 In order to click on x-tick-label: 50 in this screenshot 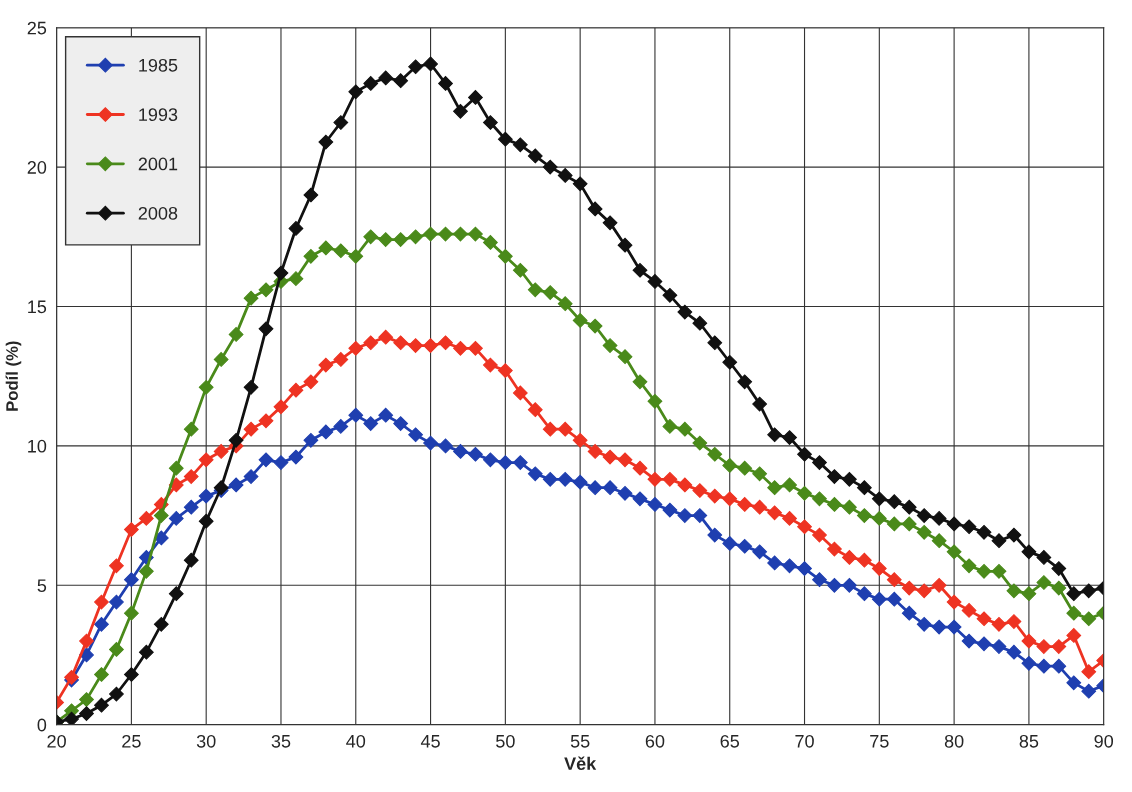, I will do `click(505, 741)`.